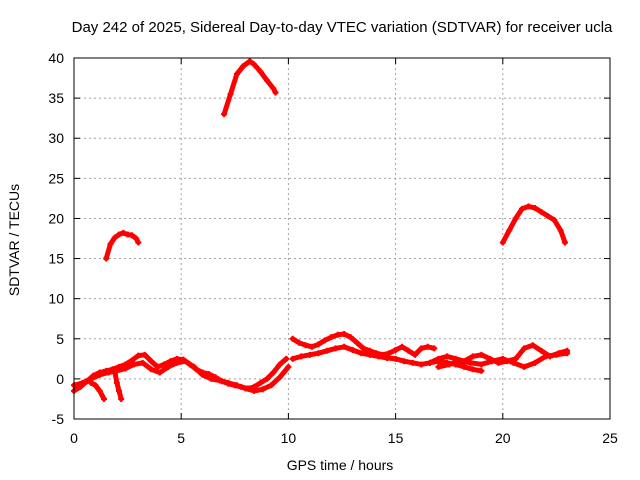 This screenshot has width=640, height=480. Describe the element at coordinates (58, 419) in the screenshot. I see `y-tick-label: -5` at that location.